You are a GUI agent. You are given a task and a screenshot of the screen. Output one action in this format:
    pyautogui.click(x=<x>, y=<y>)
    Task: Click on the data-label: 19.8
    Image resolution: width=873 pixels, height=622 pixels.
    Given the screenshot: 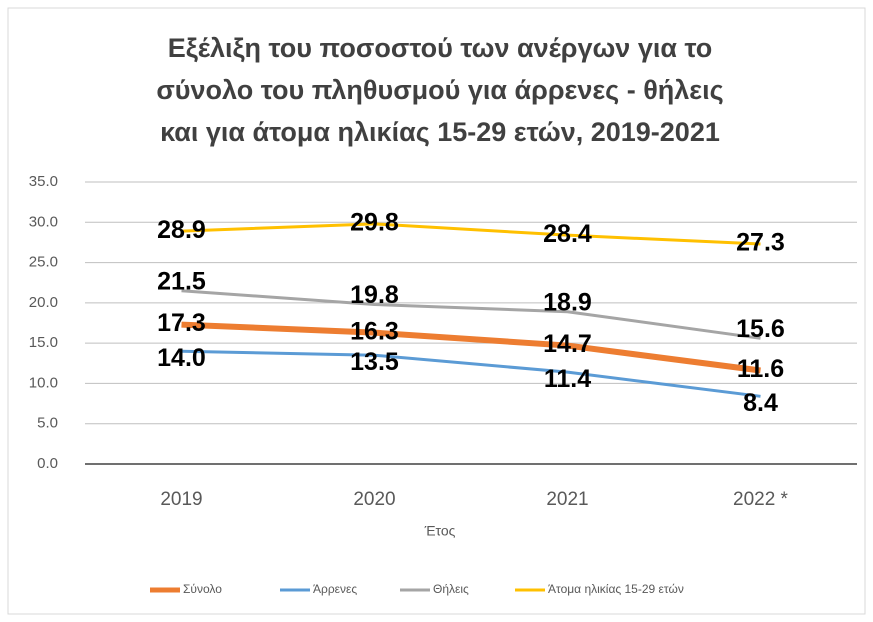 What is the action you would take?
    pyautogui.click(x=374, y=295)
    